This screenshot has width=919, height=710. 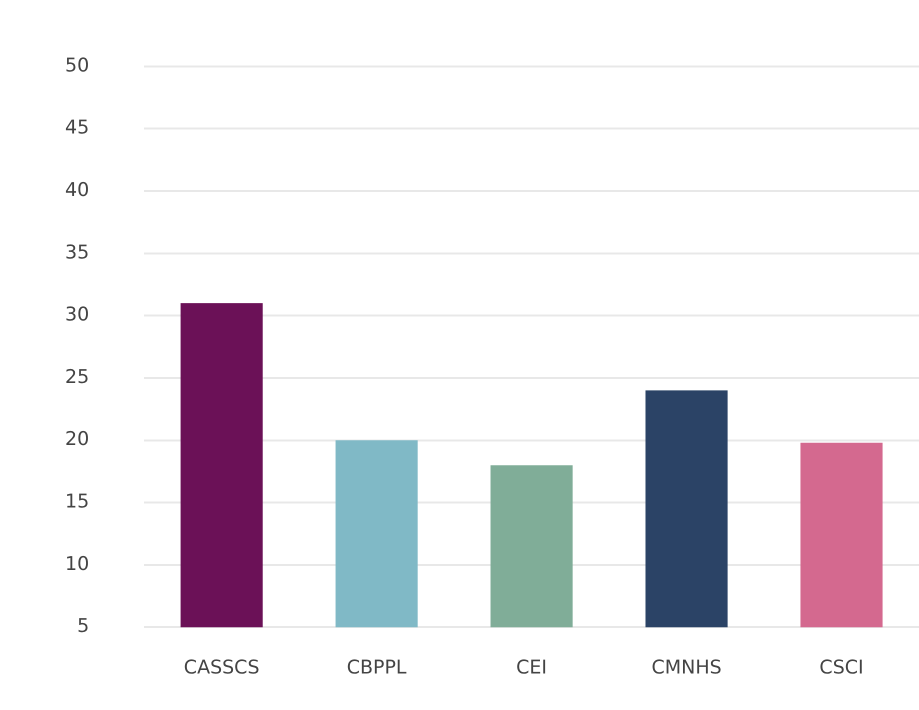 What do you see at coordinates (841, 667) in the screenshot?
I see `x-tick-label: CSCI` at bounding box center [841, 667].